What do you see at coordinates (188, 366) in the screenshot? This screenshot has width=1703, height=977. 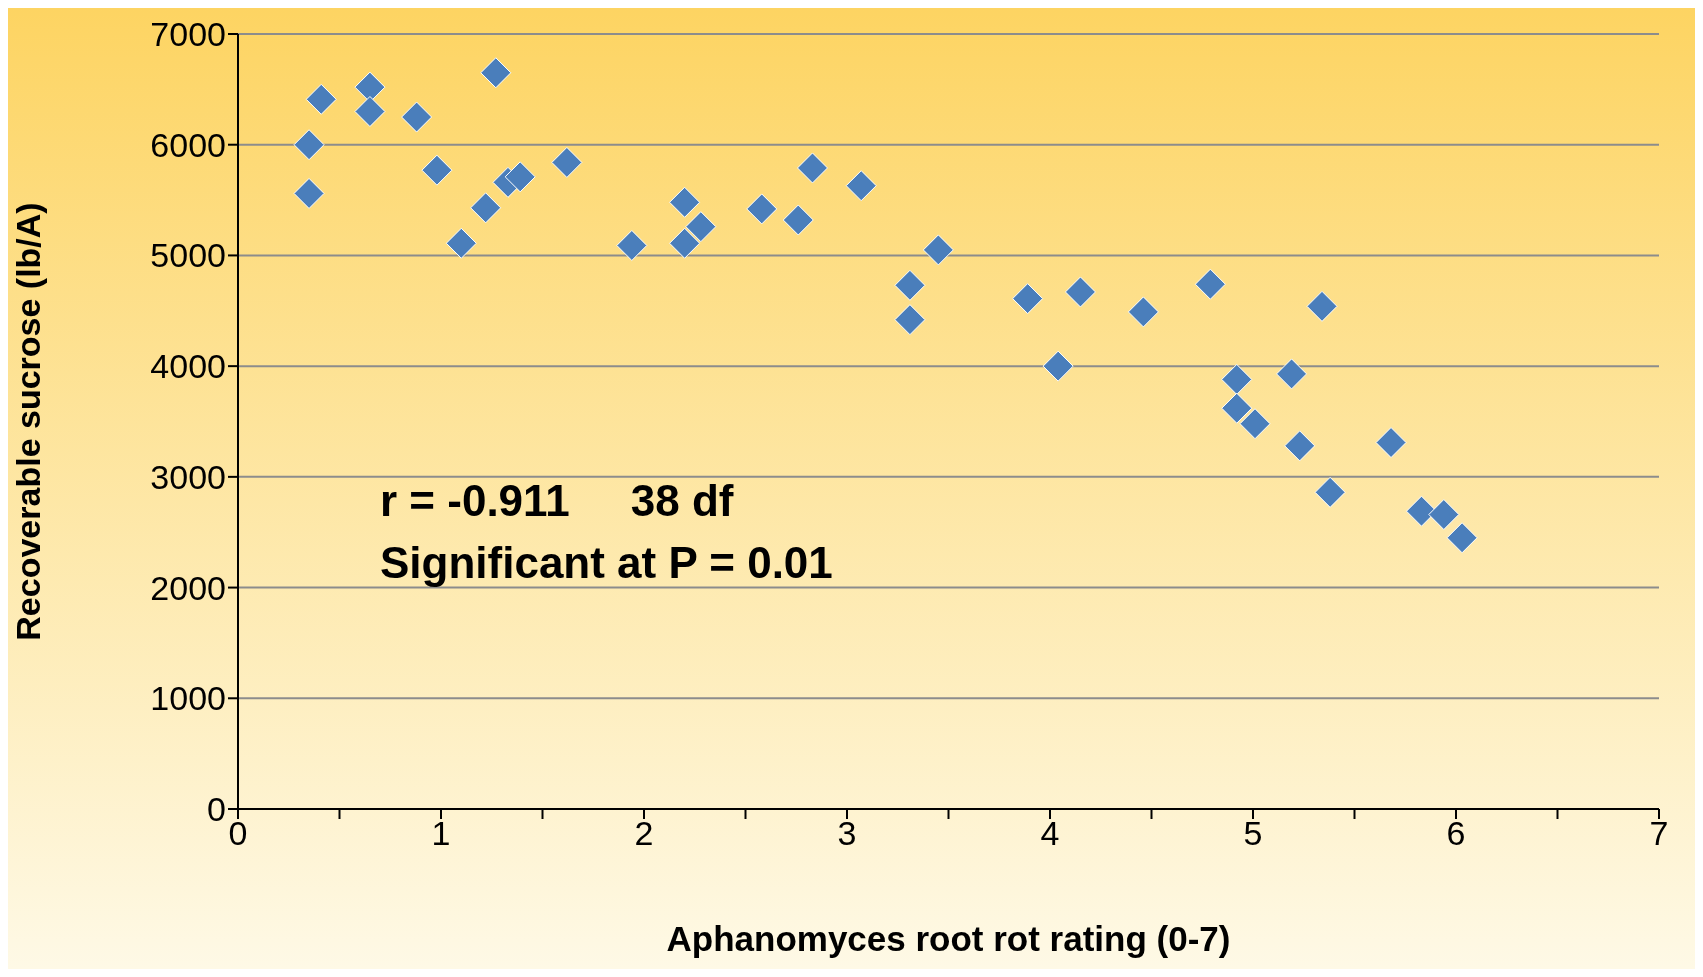 I see `y-tick-label: 4000` at bounding box center [188, 366].